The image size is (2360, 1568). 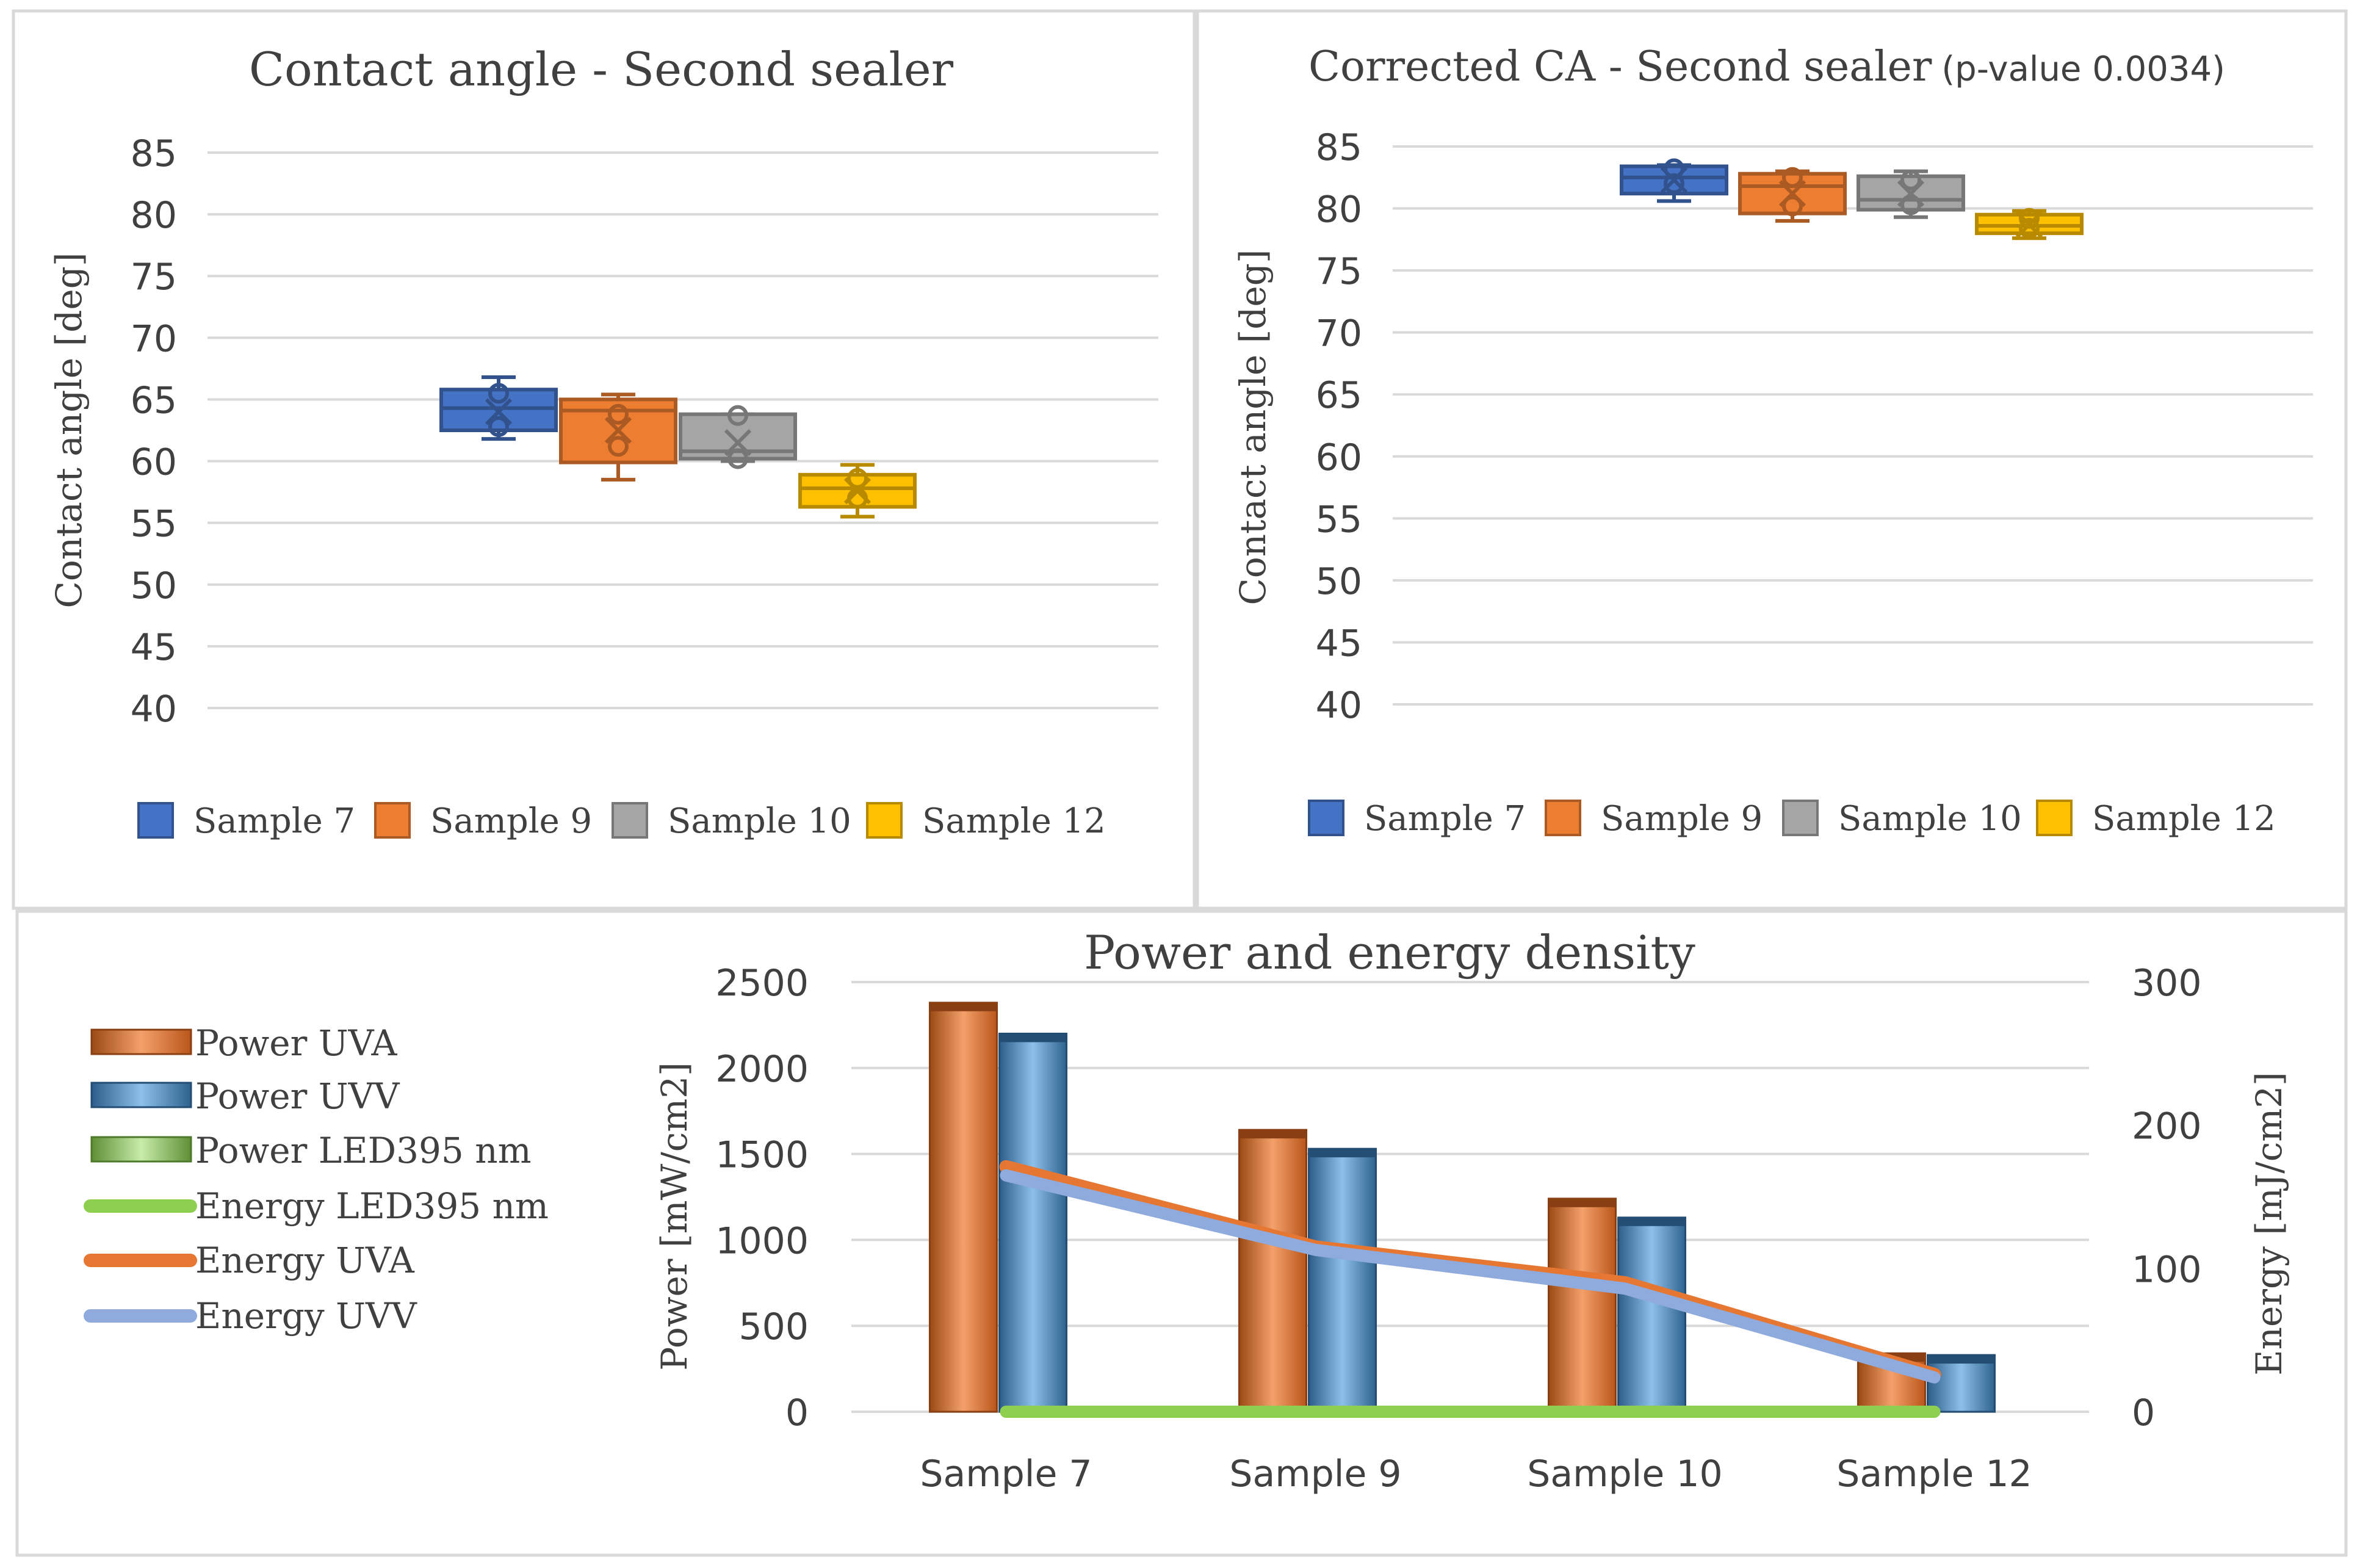 I want to click on chart-title: Power and energy density, so click(x=1390, y=953).